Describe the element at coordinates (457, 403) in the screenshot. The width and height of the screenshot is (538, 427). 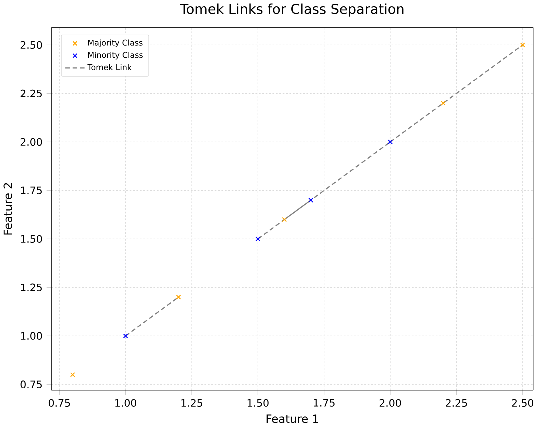
I see `x-tick-label: 2.25` at that location.